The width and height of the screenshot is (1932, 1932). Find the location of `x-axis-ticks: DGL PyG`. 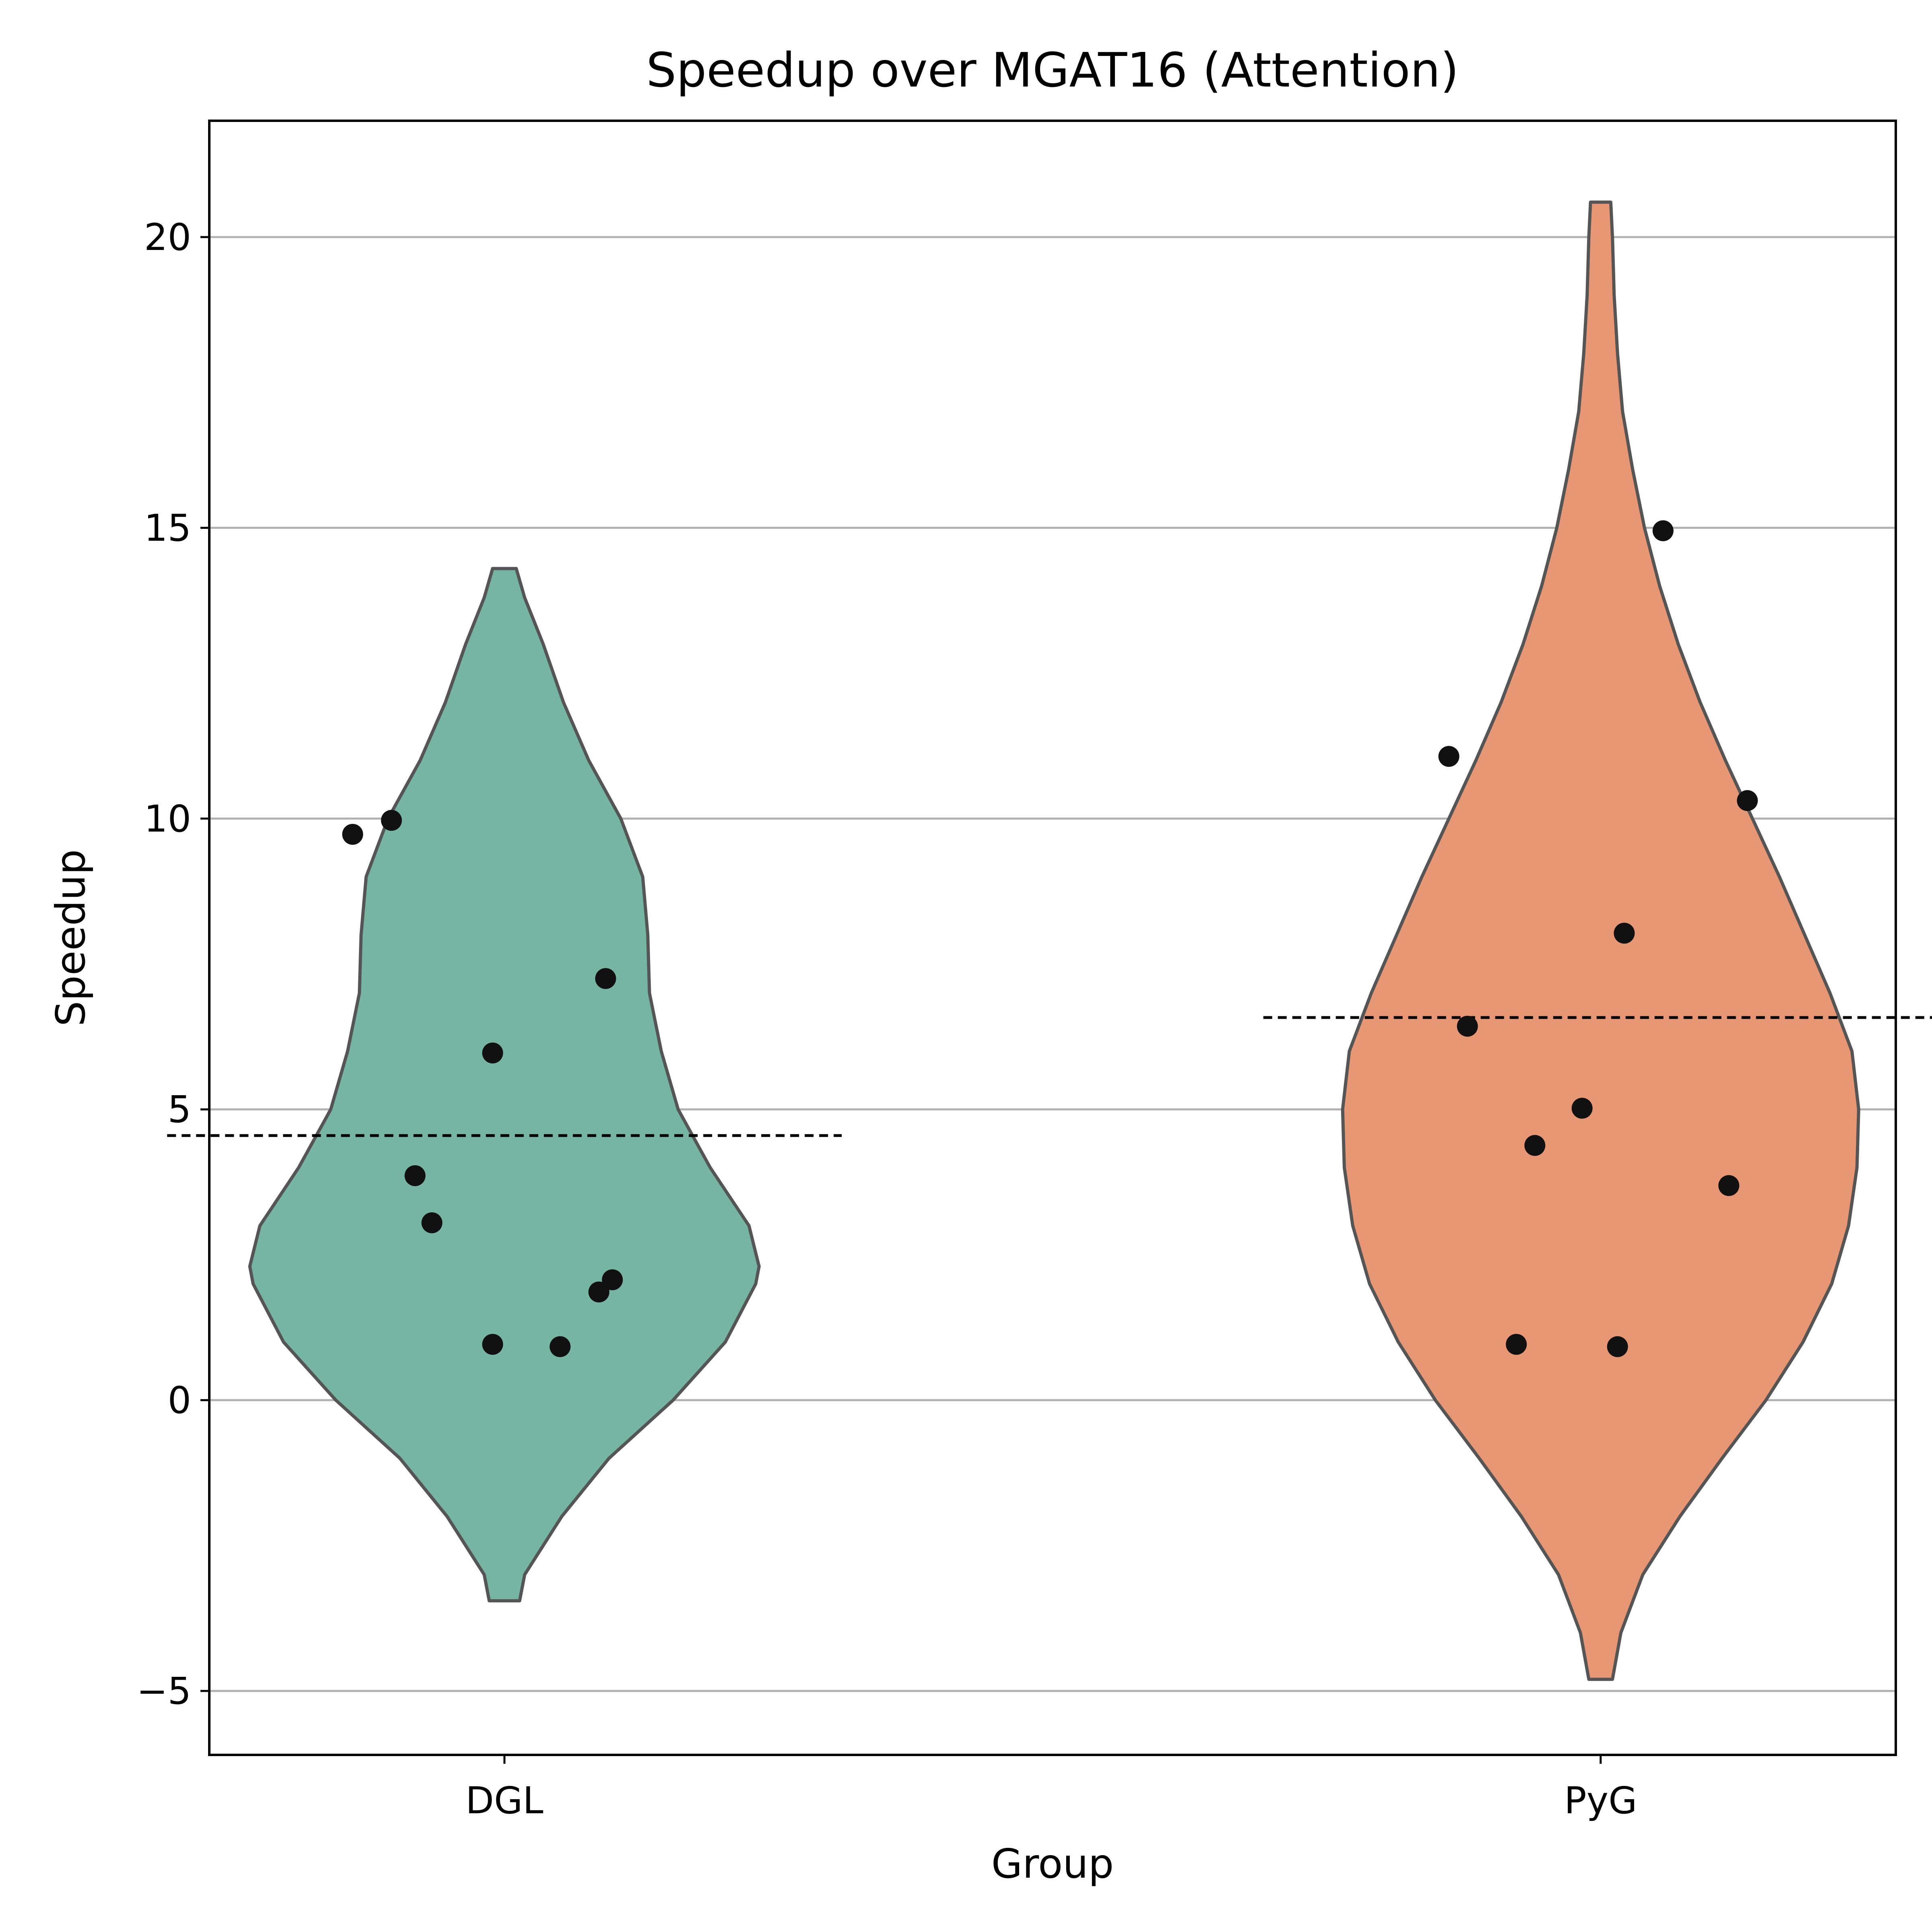

x-axis-ticks: DGL PyG is located at coordinates (1051, 1788).